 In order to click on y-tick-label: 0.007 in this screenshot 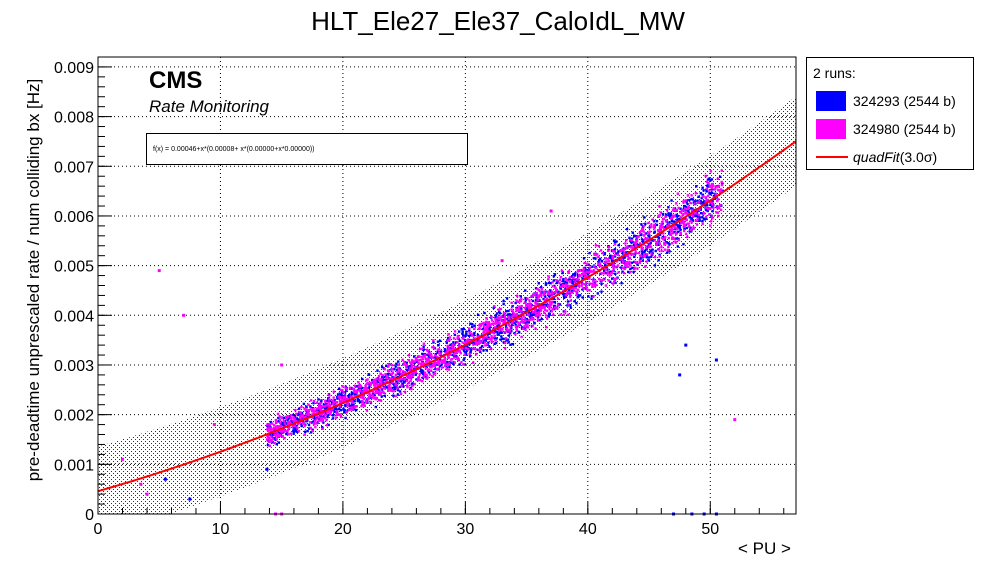, I will do `click(74, 167)`.